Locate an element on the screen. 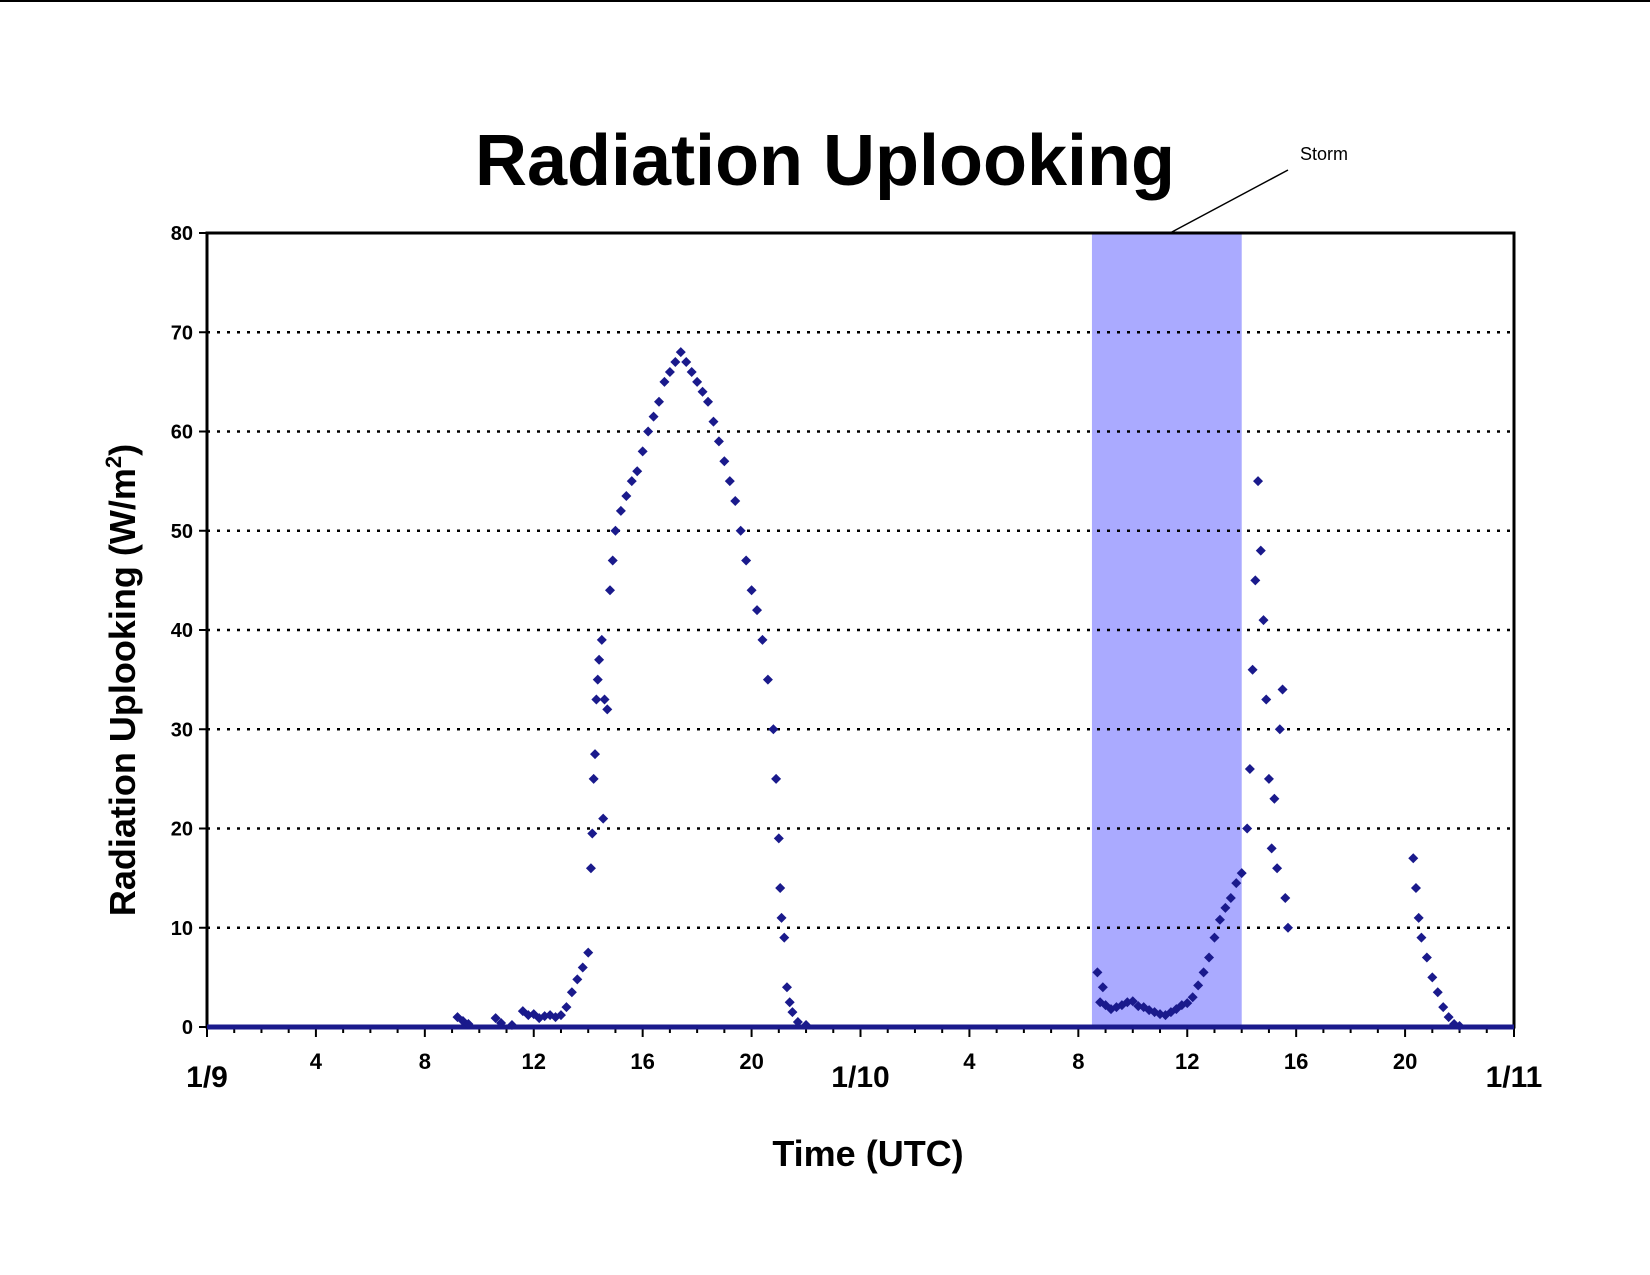 The height and width of the screenshot is (1275, 1650). x-day-label: 1/9 is located at coordinates (207, 1077).